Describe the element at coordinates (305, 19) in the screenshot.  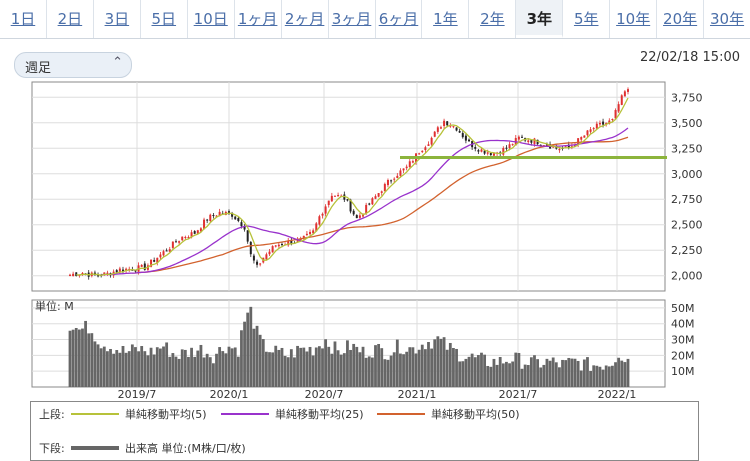
I see `tab-6: 2ヶ月` at that location.